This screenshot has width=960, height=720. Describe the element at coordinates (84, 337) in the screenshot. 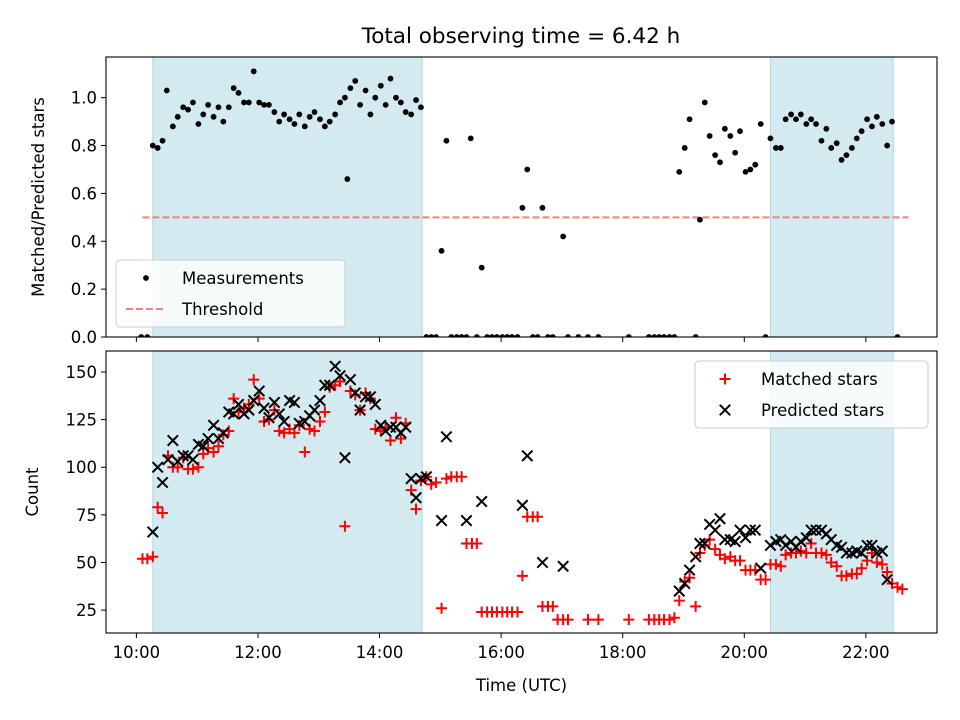

I see `y-tick-label: 0.0` at that location.